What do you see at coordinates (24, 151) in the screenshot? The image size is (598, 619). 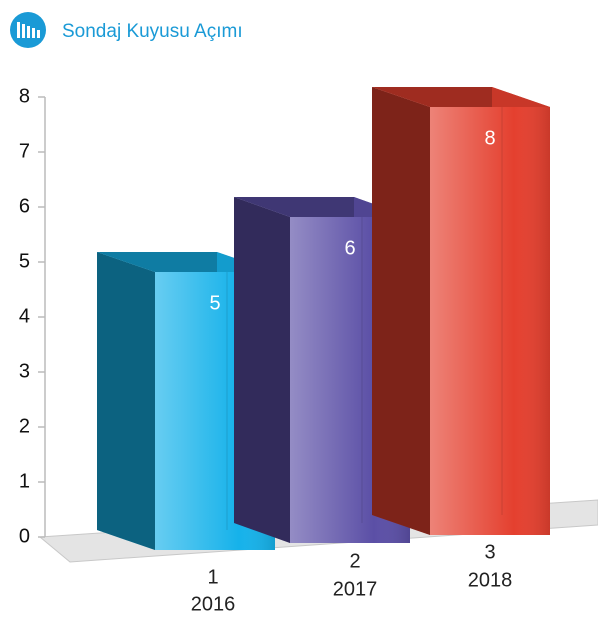 I see `y-tick-label: 7` at bounding box center [24, 151].